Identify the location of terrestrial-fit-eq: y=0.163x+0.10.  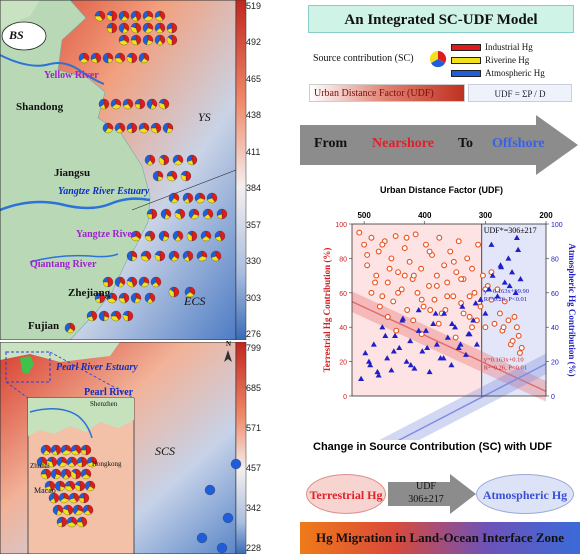
(504, 360).